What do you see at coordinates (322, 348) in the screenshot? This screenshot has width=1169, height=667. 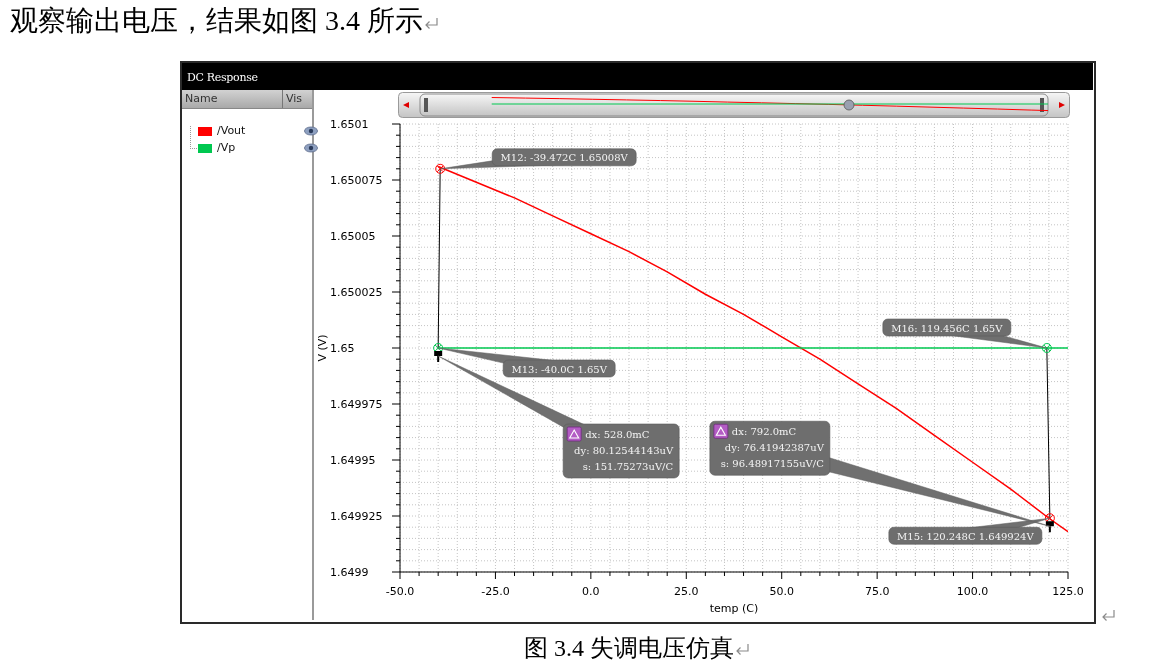 I see `y-axis-title: V (V)` at bounding box center [322, 348].